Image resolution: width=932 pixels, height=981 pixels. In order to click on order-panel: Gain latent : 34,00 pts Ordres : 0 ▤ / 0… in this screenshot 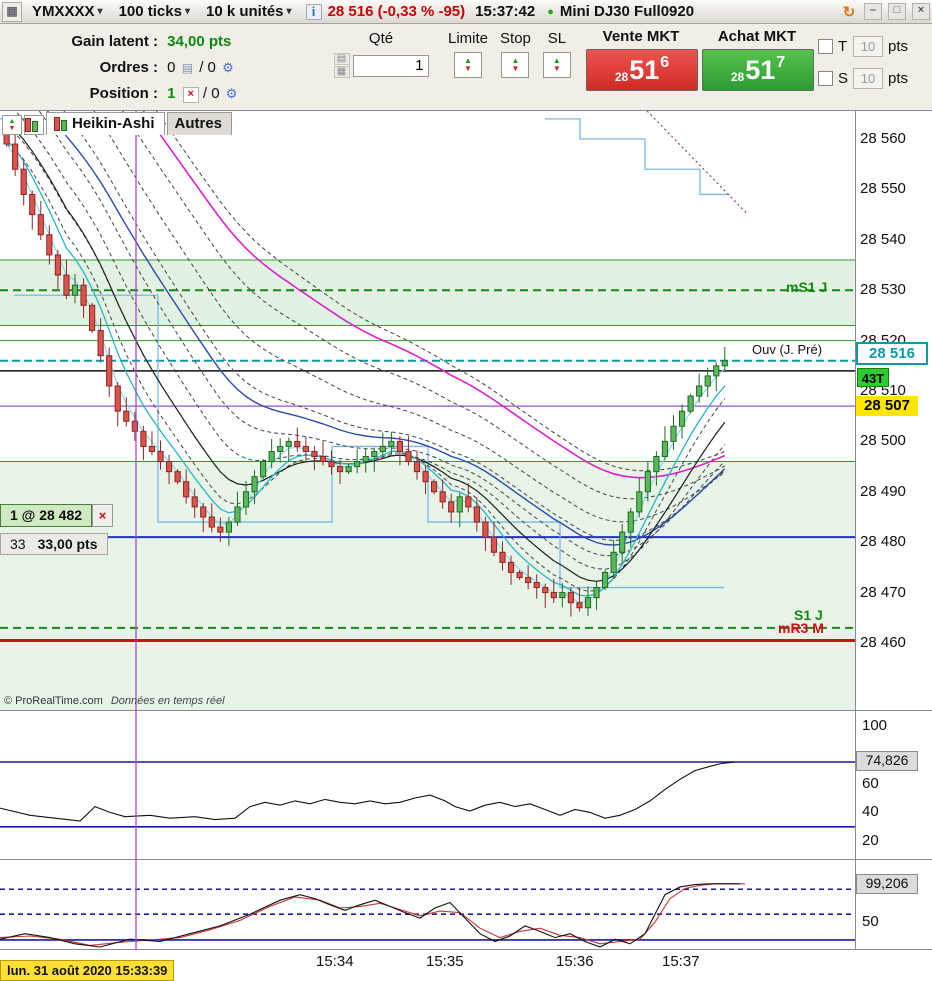, I will do `click(466, 67)`.